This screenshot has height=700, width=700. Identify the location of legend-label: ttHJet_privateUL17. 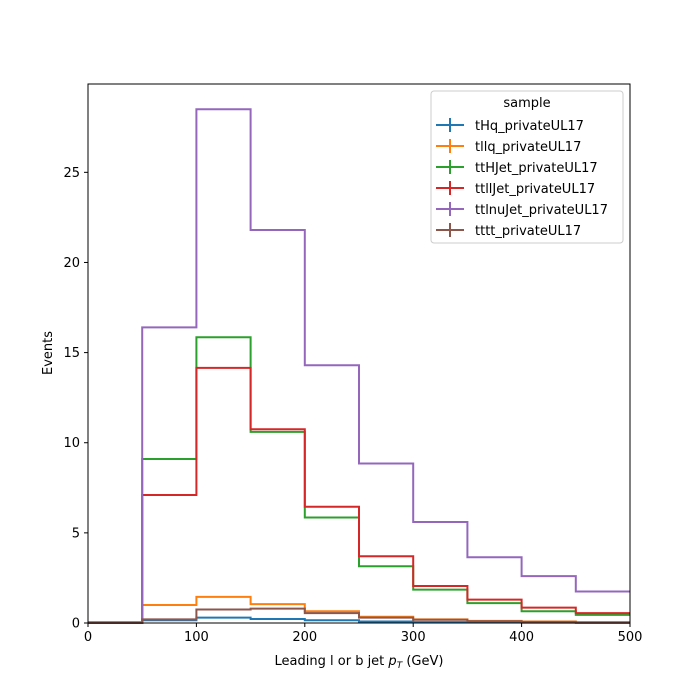
(536, 168).